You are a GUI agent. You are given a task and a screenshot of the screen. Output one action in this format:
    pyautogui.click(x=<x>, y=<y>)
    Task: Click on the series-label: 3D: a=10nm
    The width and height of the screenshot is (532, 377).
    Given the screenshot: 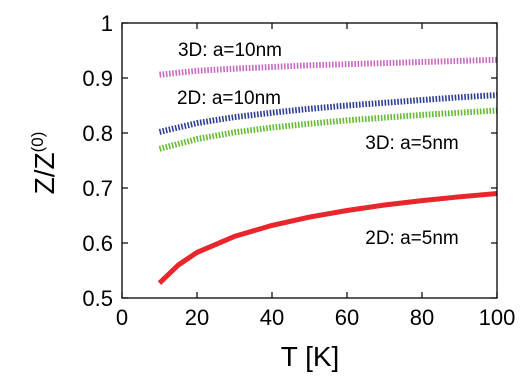 What is the action you would take?
    pyautogui.click(x=230, y=50)
    